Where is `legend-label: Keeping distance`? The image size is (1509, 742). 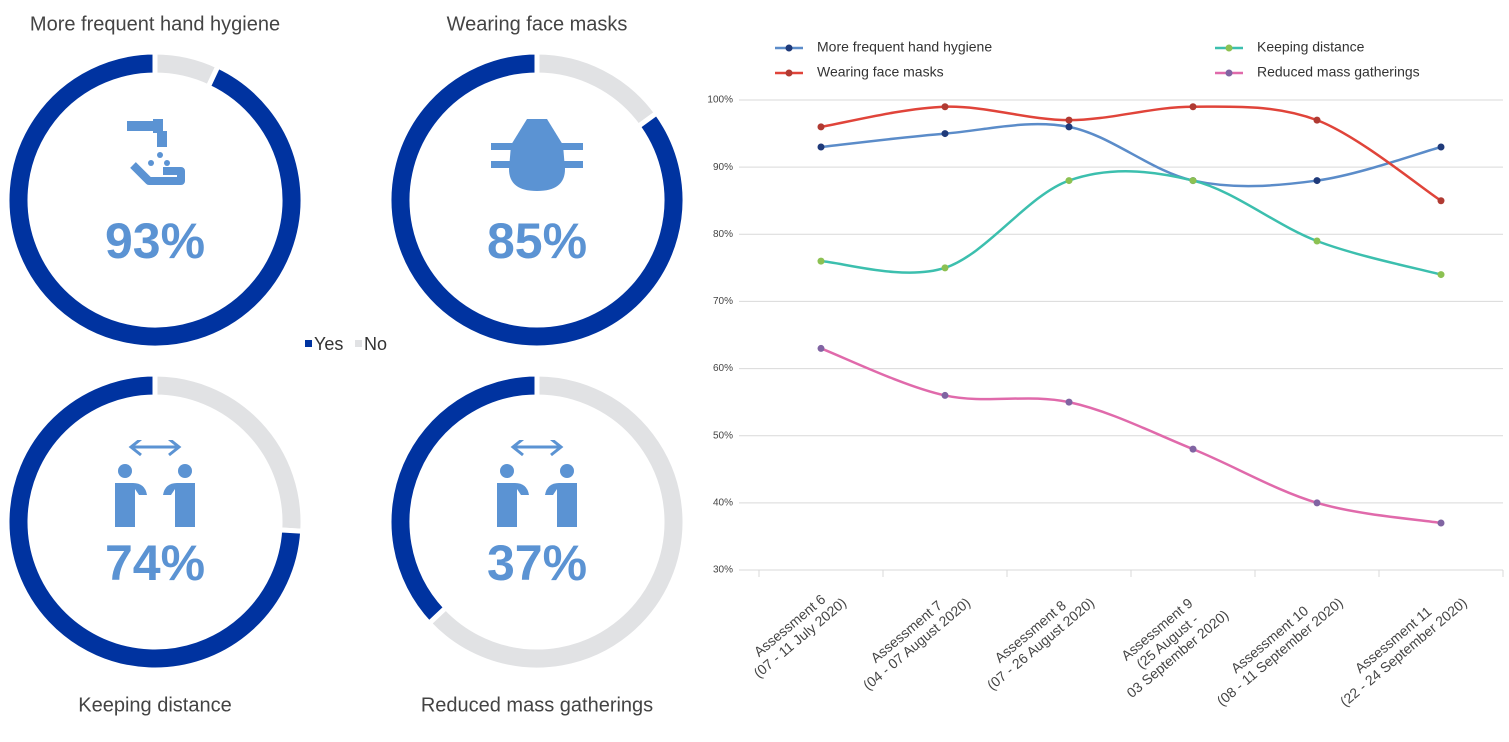
legend-label: Keeping distance is located at coordinates (1311, 47).